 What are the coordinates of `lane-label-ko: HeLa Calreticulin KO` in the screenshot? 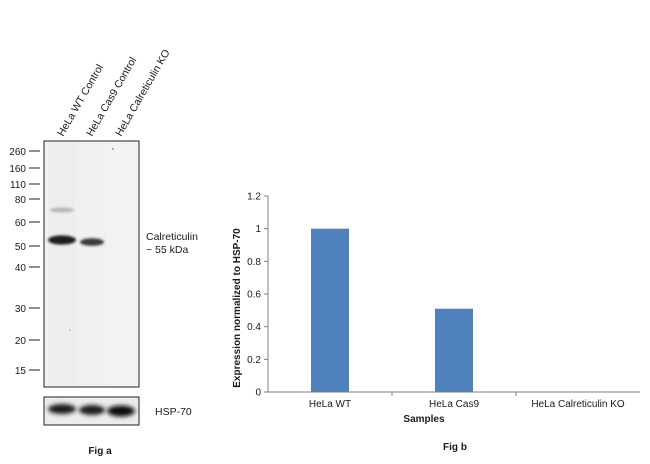 It's located at (142, 93).